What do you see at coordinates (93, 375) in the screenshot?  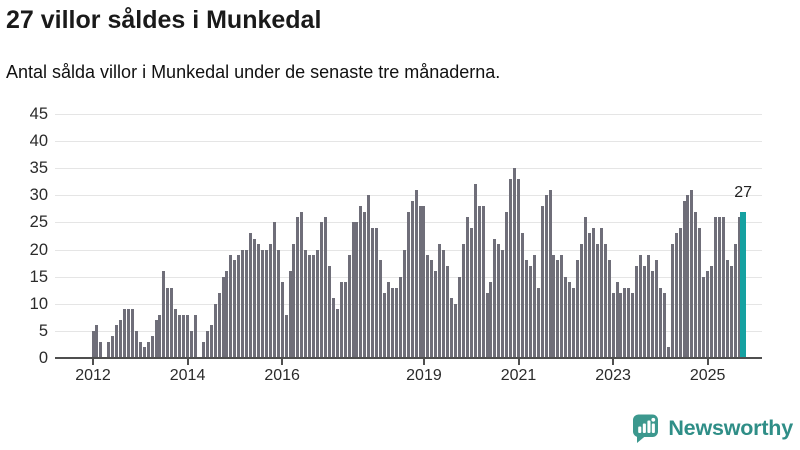 I see `x-tick-label: 2012` at bounding box center [93, 375].